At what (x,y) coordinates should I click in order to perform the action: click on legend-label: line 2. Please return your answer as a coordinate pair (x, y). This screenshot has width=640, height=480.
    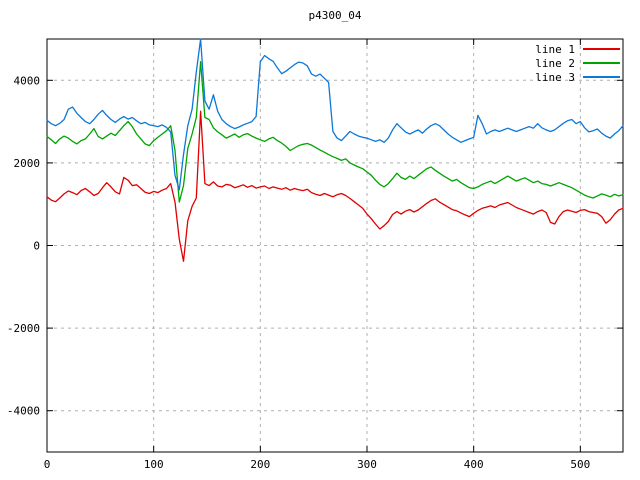
    Looking at the image, I should click on (555, 63).